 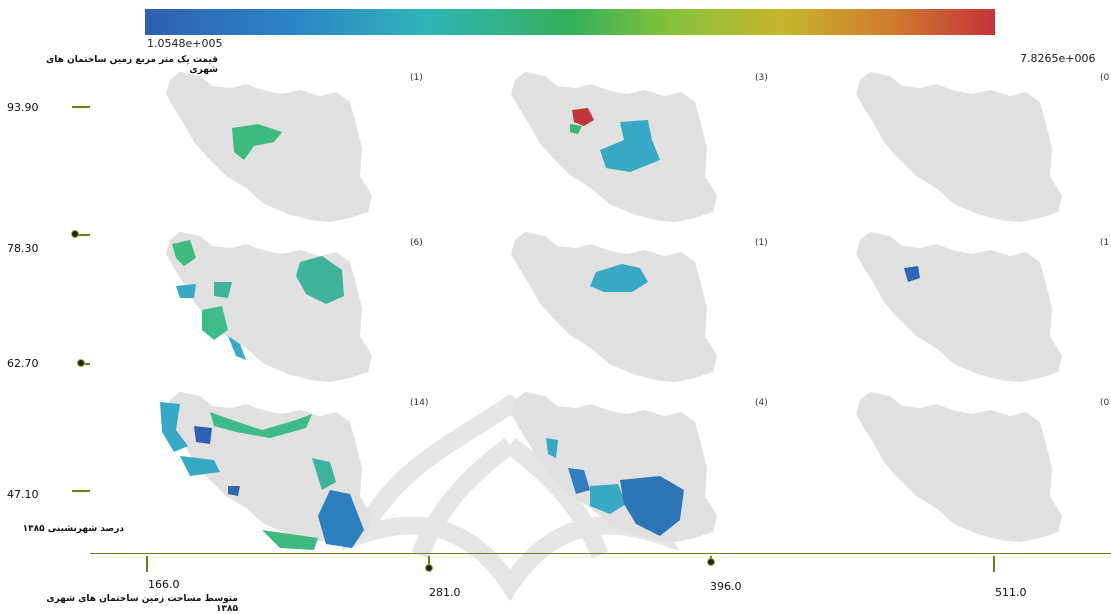 What do you see at coordinates (614, 307) in the screenshot?
I see `map-cell-r1-c1` at bounding box center [614, 307].